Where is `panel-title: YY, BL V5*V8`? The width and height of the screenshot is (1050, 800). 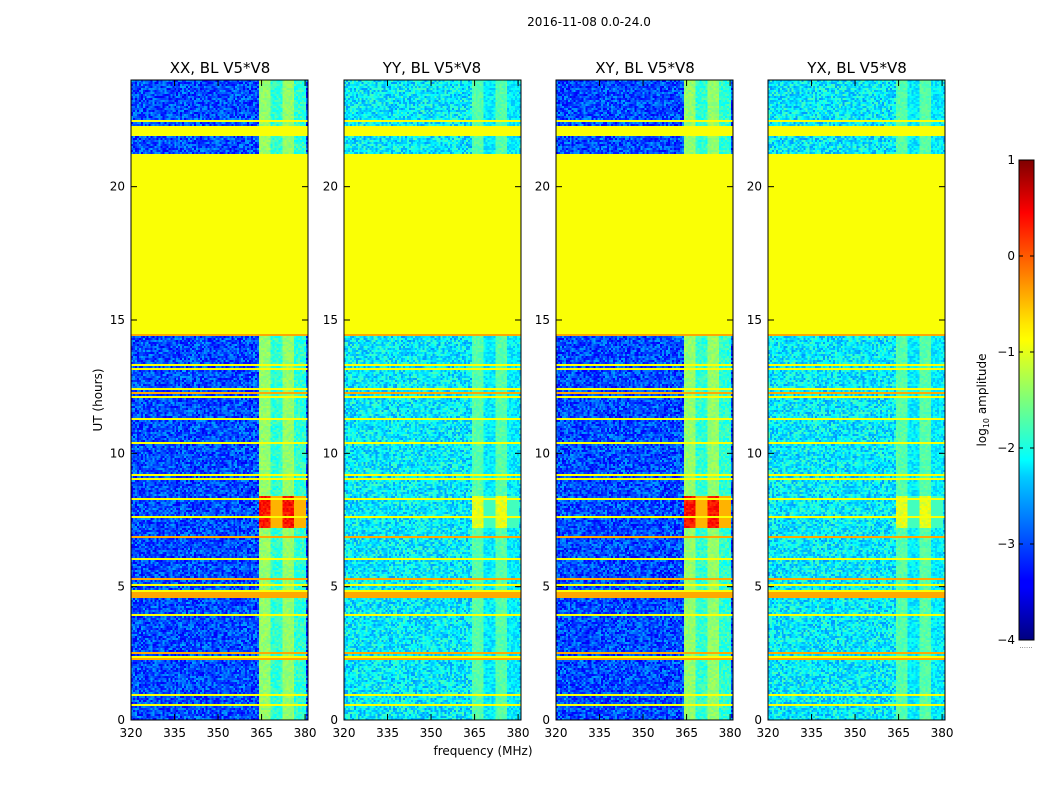
panel-title: YY, BL V5*V8 is located at coordinates (431, 68).